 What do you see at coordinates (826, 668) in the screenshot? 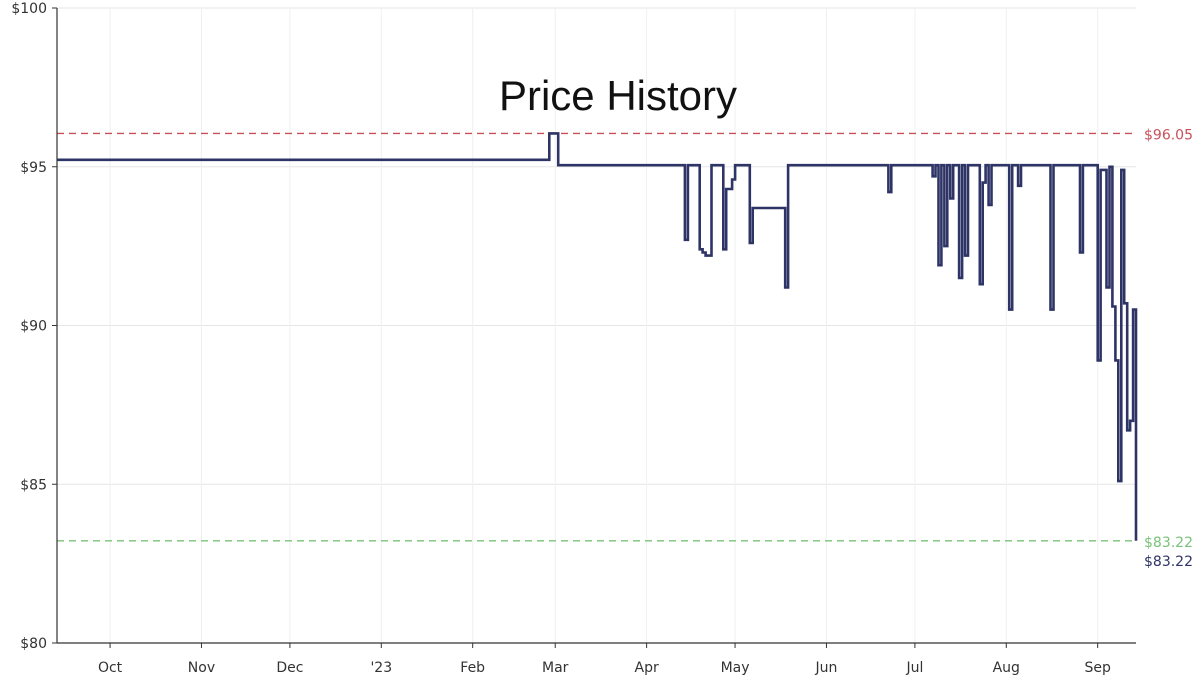
I see `x-tick-label: Jun` at bounding box center [826, 668].